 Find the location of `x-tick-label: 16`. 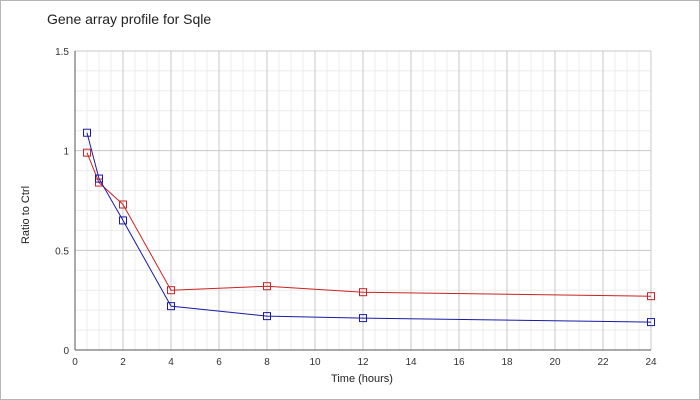

x-tick-label: 16 is located at coordinates (459, 362).